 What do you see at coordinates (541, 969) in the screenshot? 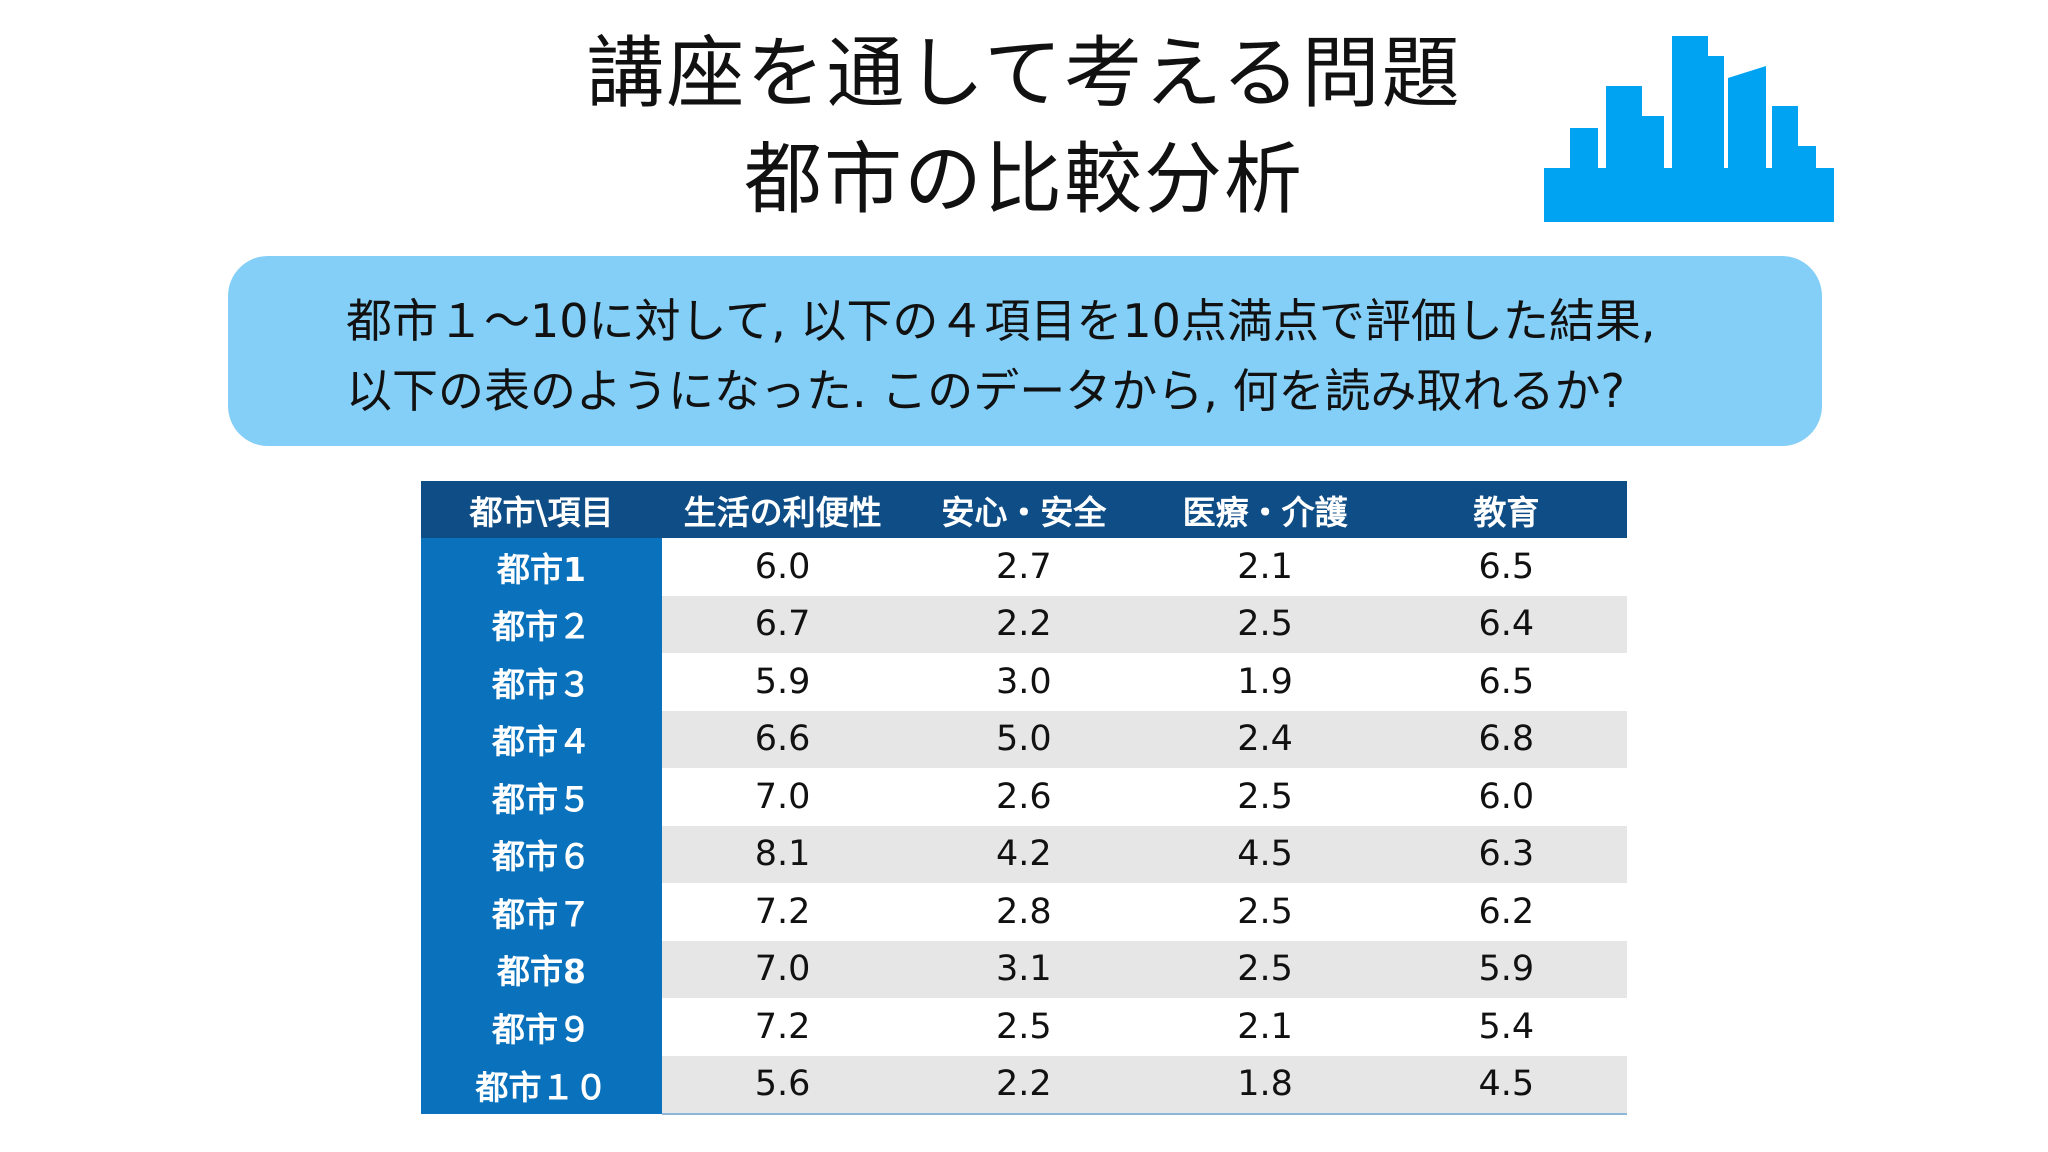
I see `city-label: 都市8` at bounding box center [541, 969].